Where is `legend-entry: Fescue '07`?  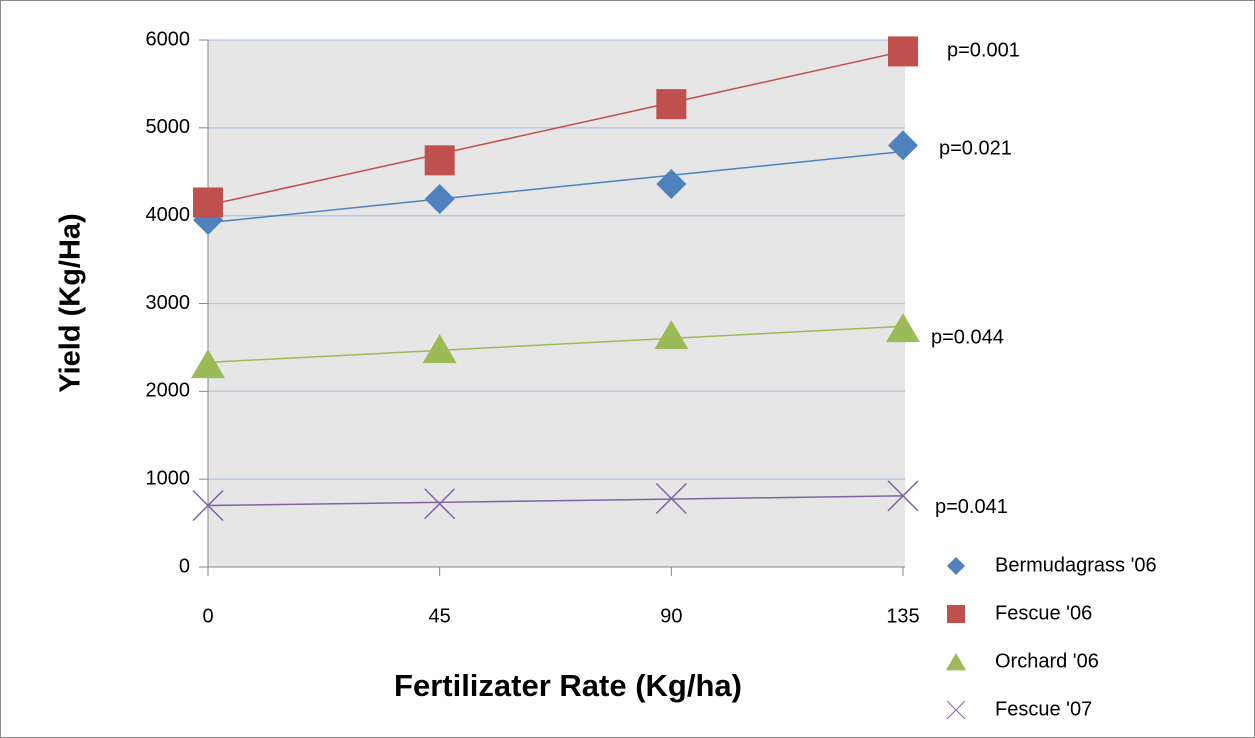 legend-entry: Fescue '07 is located at coordinates (1019, 709).